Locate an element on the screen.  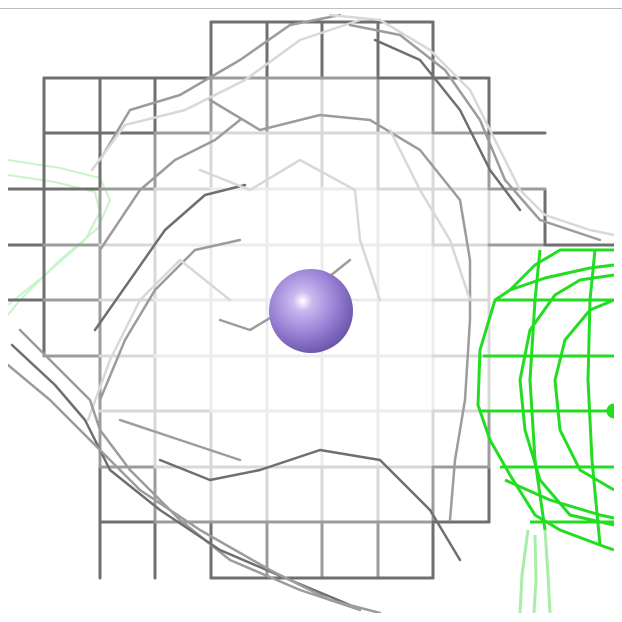
ion-atom-sphere is located at coordinates (311, 311).